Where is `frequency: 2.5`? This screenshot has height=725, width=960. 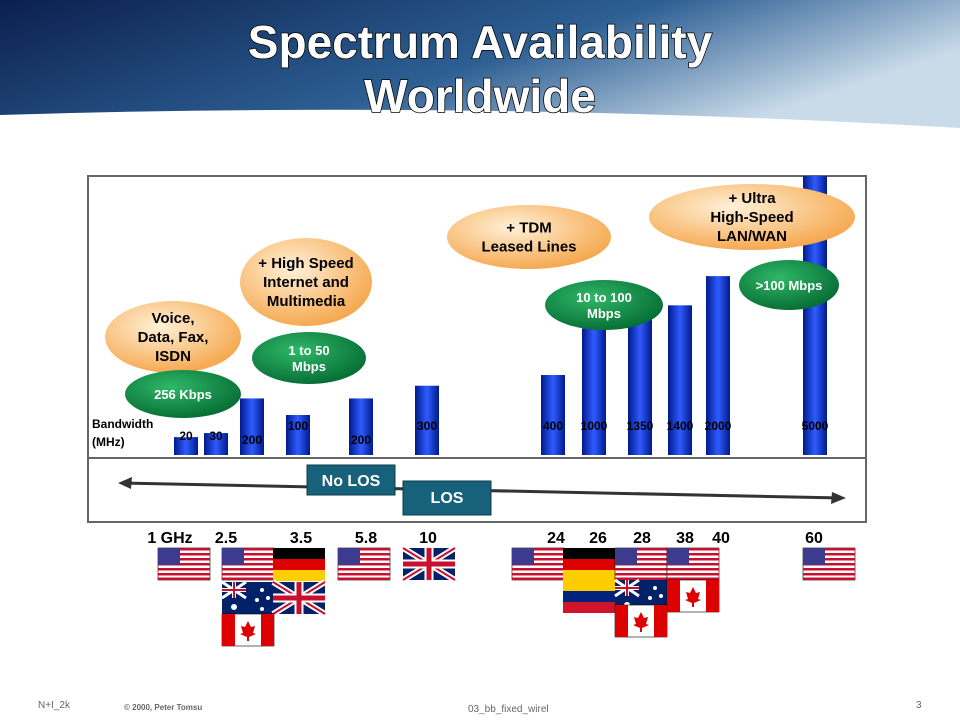 frequency: 2.5 is located at coordinates (226, 538).